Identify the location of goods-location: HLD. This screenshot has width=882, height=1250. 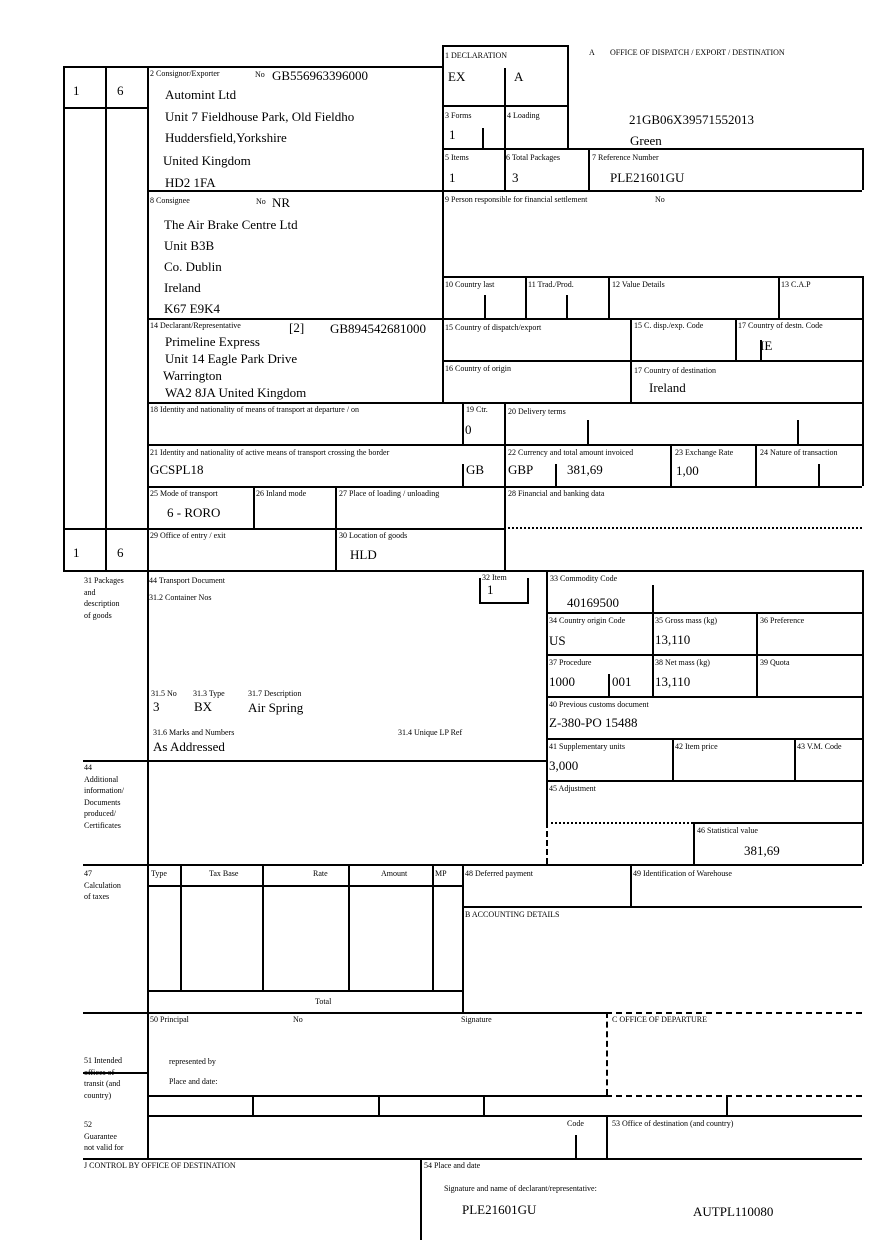
(363, 554).